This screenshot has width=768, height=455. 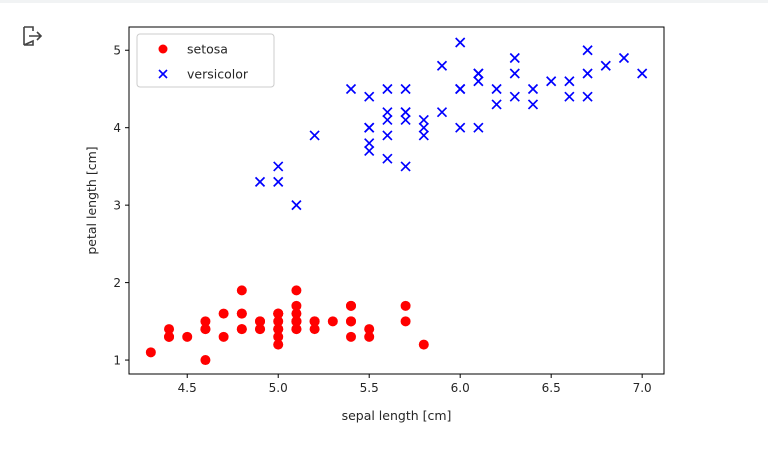 What do you see at coordinates (117, 51) in the screenshot?
I see `y-tick-label: 5` at bounding box center [117, 51].